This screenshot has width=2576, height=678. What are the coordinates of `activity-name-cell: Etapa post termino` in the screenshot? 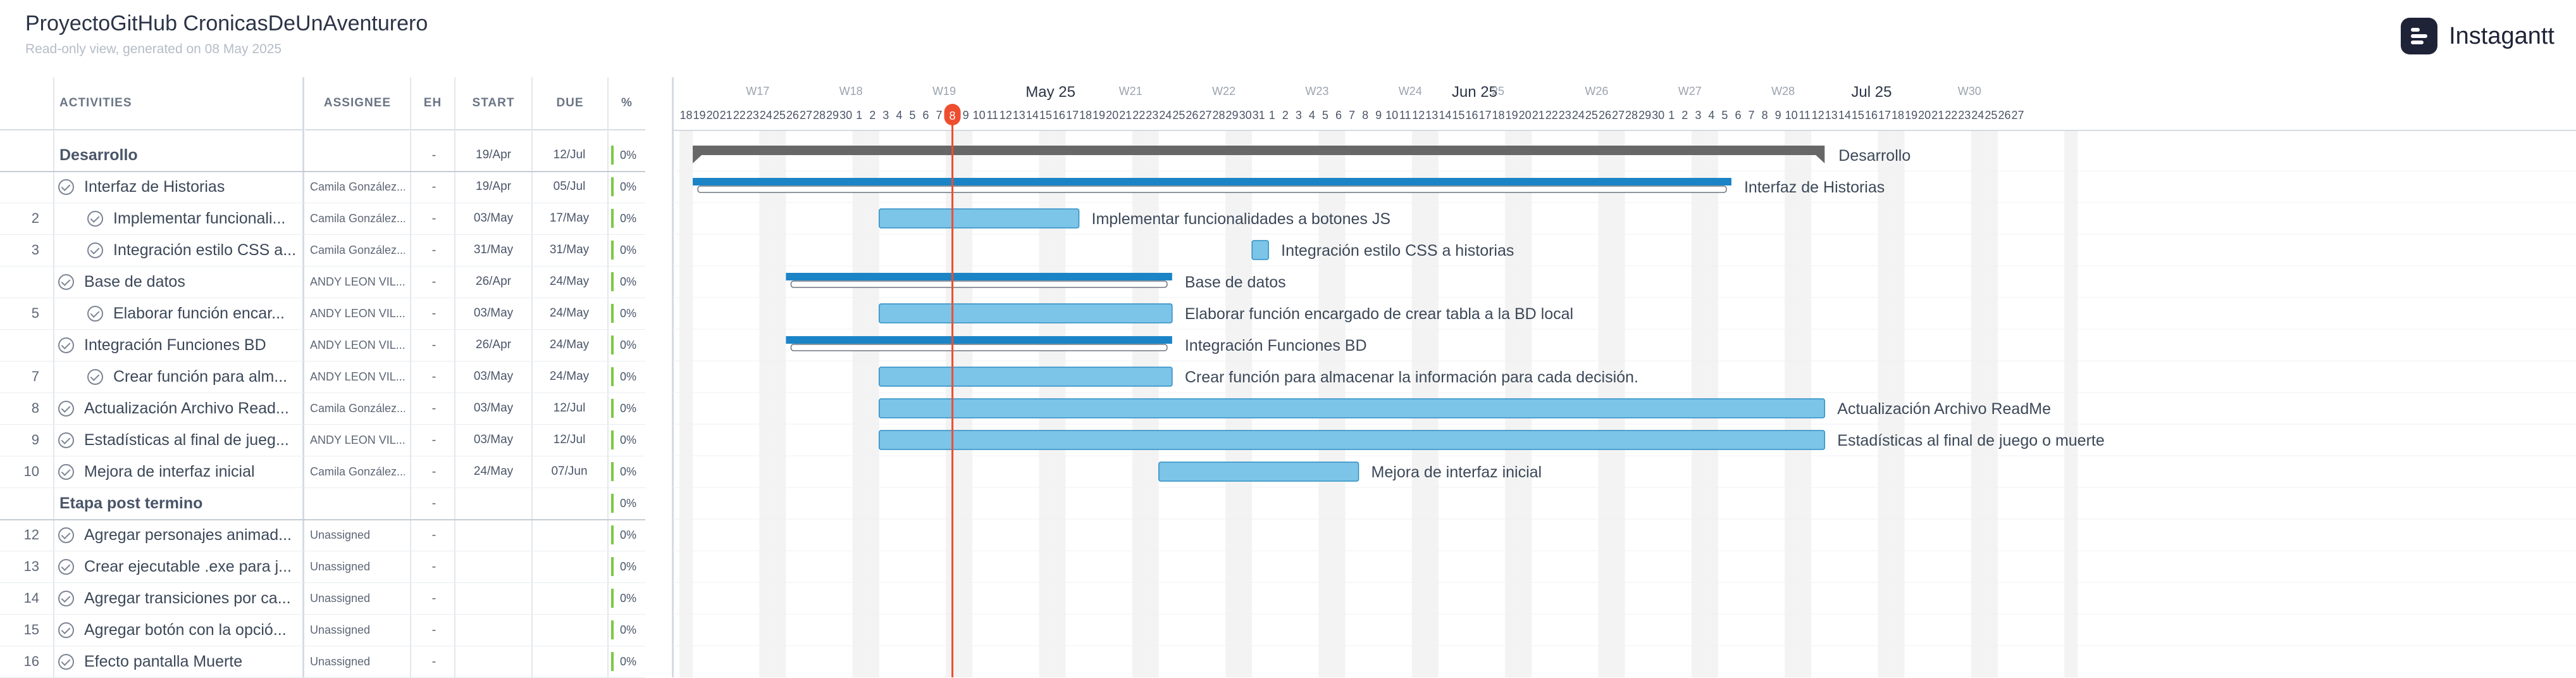 It's located at (180, 503).